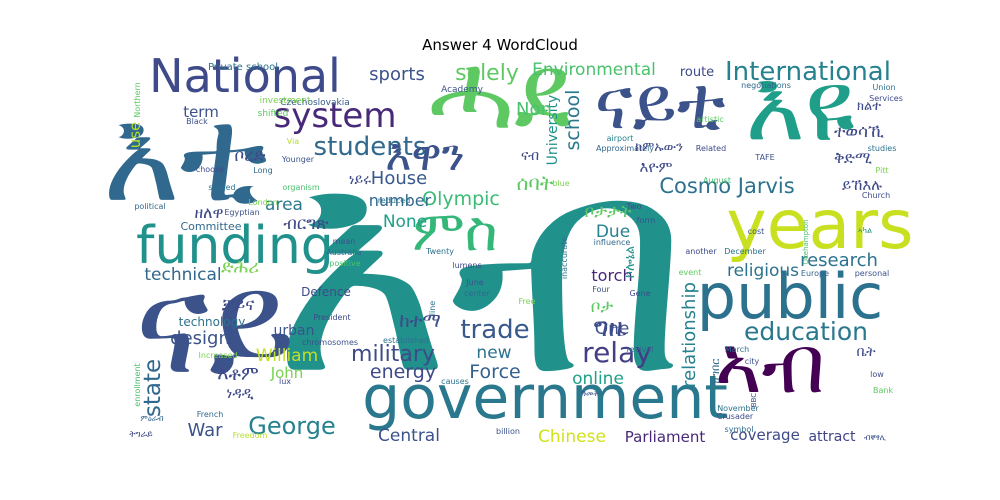  Describe the element at coordinates (200, 338) in the screenshot. I see `word-41: design` at that location.